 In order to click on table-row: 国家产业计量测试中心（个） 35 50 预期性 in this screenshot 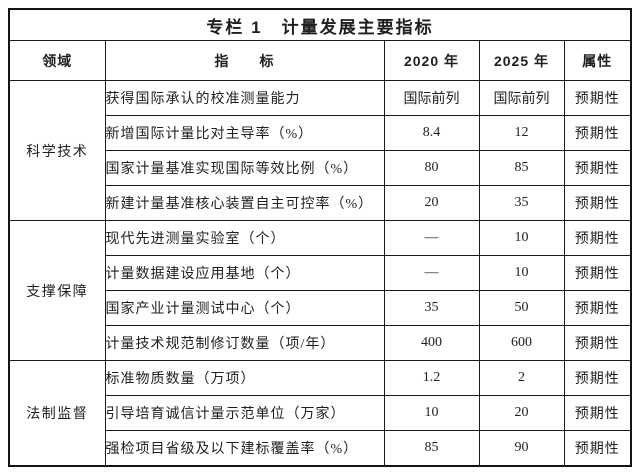, I will do `click(320, 308)`.